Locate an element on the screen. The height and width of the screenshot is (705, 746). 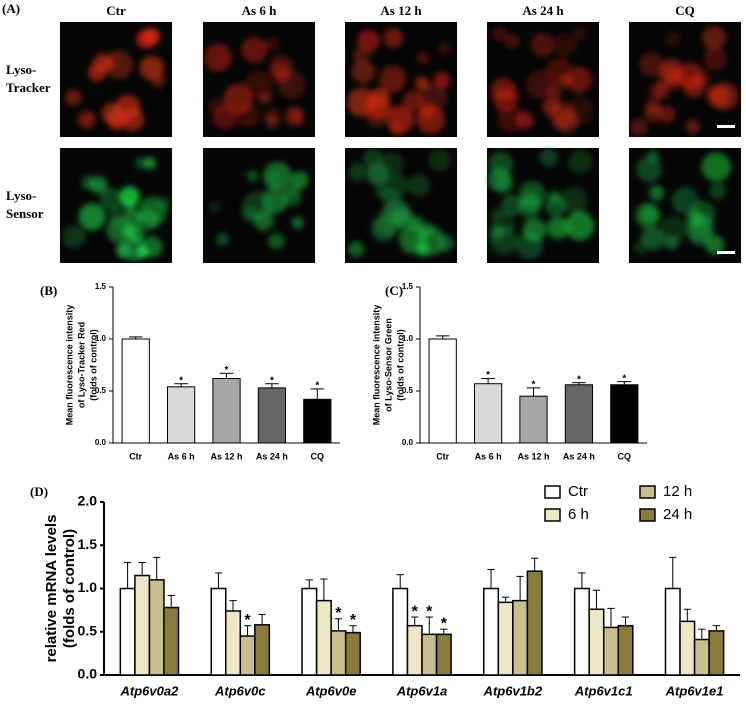
panel-label: (D) is located at coordinates (39, 491).